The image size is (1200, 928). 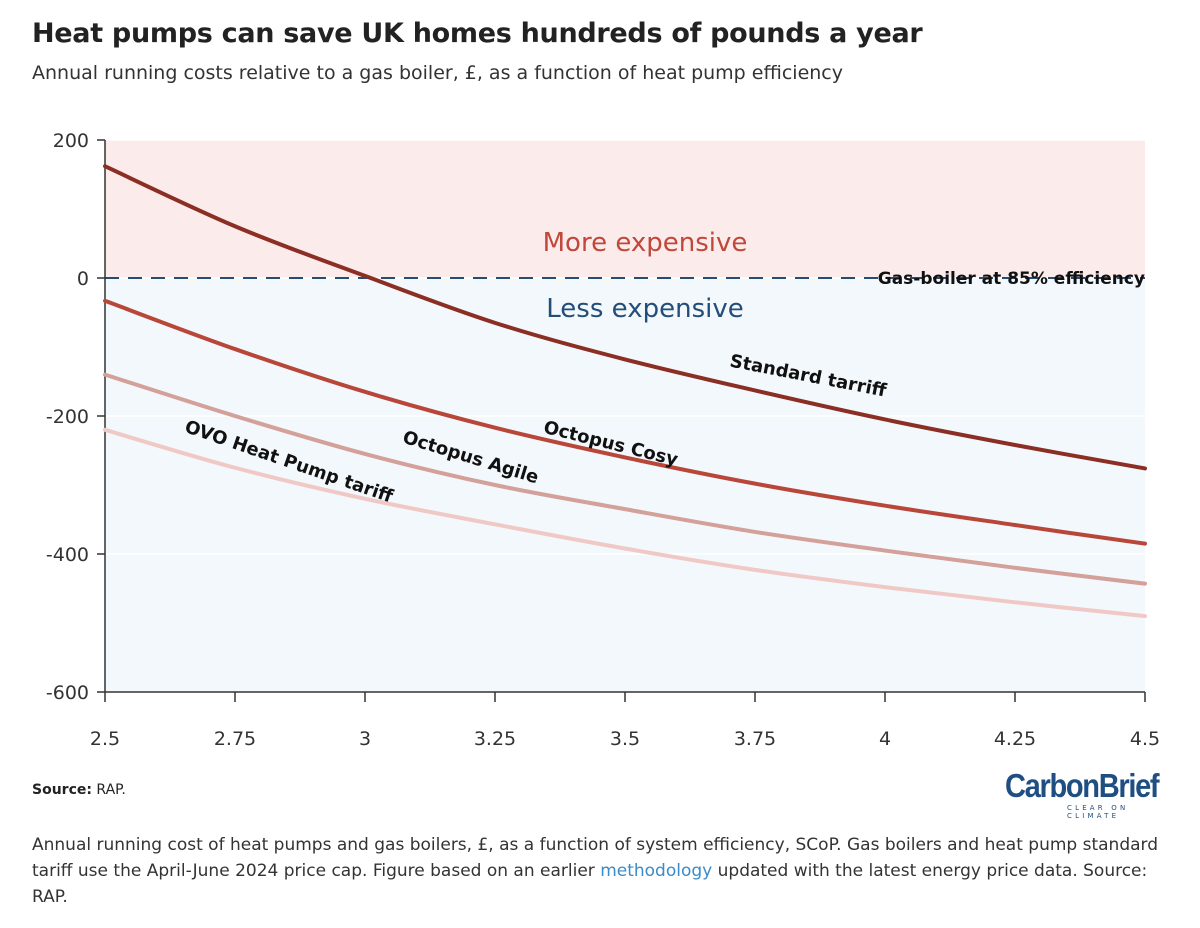 What do you see at coordinates (625, 209) in the screenshot?
I see `region-band-more-expensive` at bounding box center [625, 209].